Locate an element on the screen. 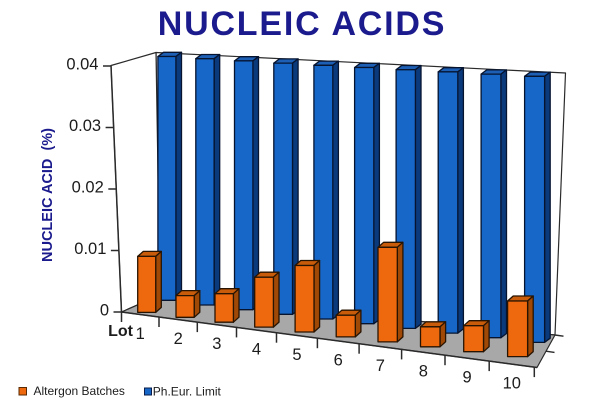 Image resolution: width=600 pixels, height=415 pixels. svg-text: 9 is located at coordinates (467, 378).